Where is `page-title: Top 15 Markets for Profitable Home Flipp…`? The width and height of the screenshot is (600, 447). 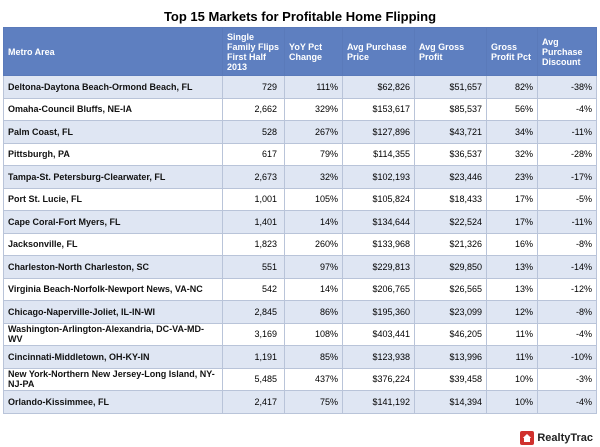 page-title: Top 15 Markets for Profitable Home Flipp… is located at coordinates (300, 16).